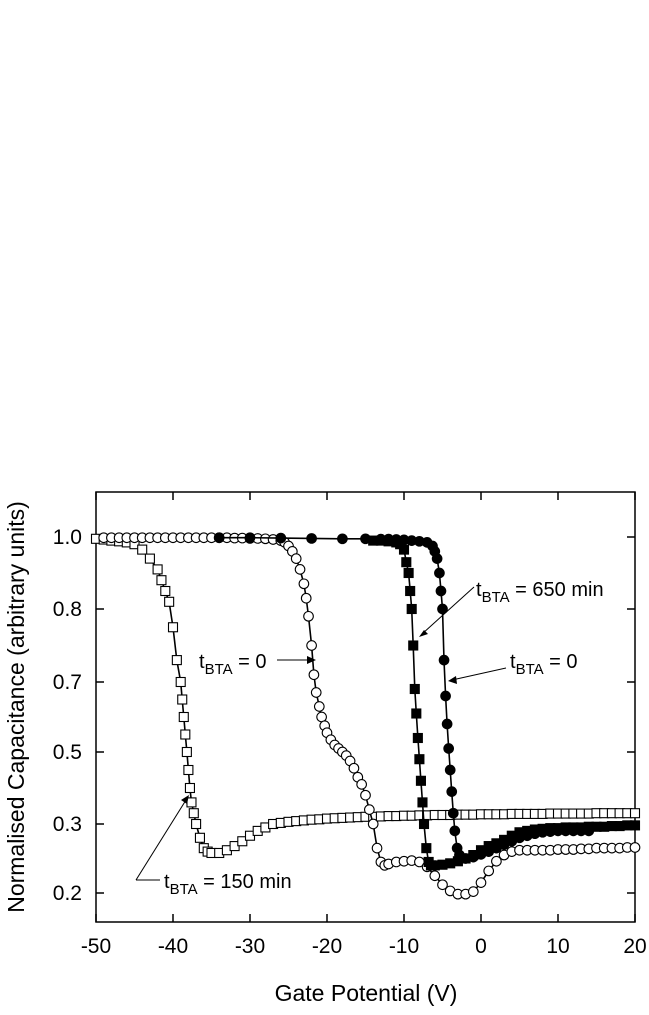  I want to click on annotation-tbta-150: tBTA = 150 min, so click(228, 884).